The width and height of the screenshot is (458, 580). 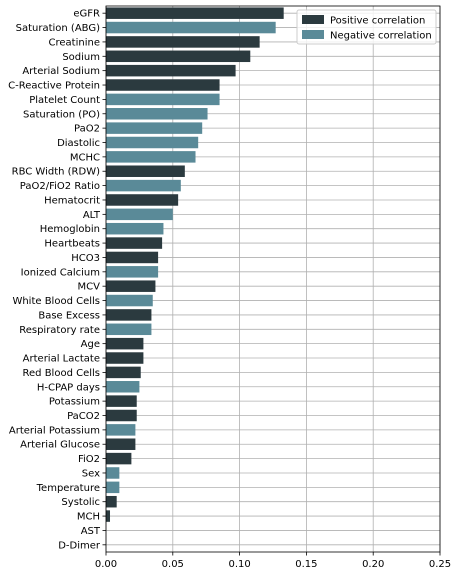 I want to click on y-tick-label: D-Dimer, so click(x=79, y=545).